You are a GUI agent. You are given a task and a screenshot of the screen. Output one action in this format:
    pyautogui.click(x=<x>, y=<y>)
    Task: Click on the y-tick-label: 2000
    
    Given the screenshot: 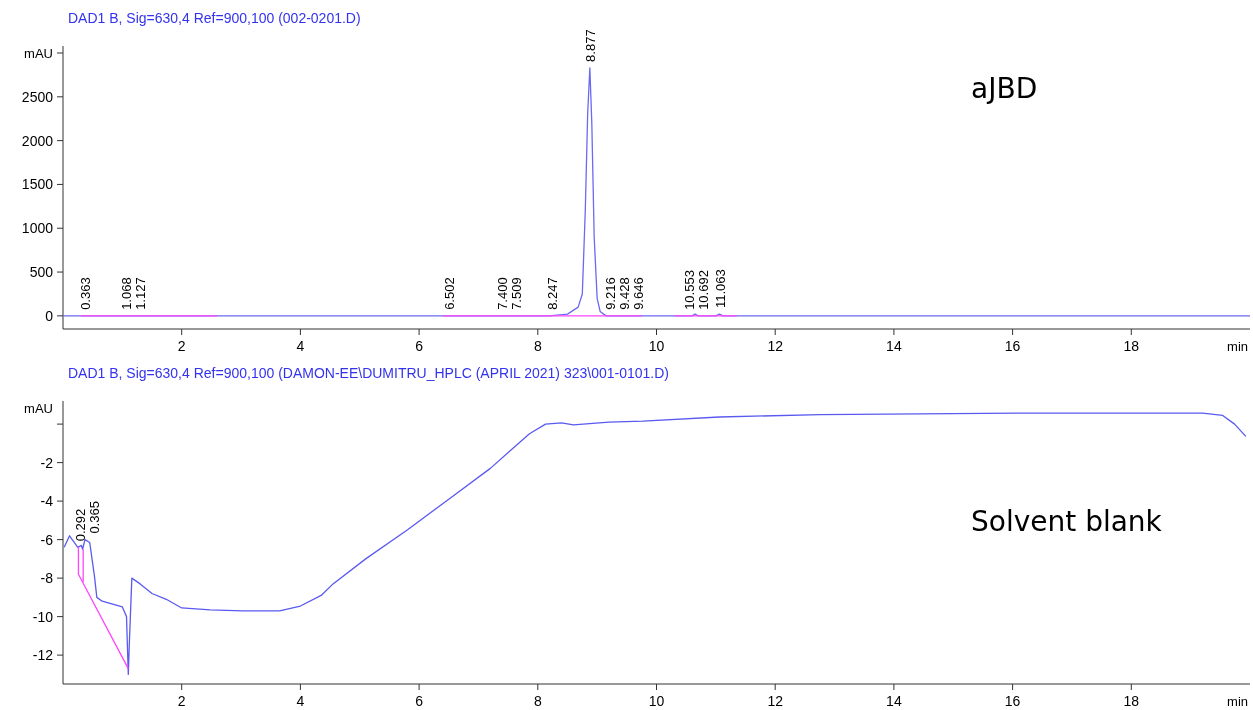 What is the action you would take?
    pyautogui.click(x=37, y=140)
    